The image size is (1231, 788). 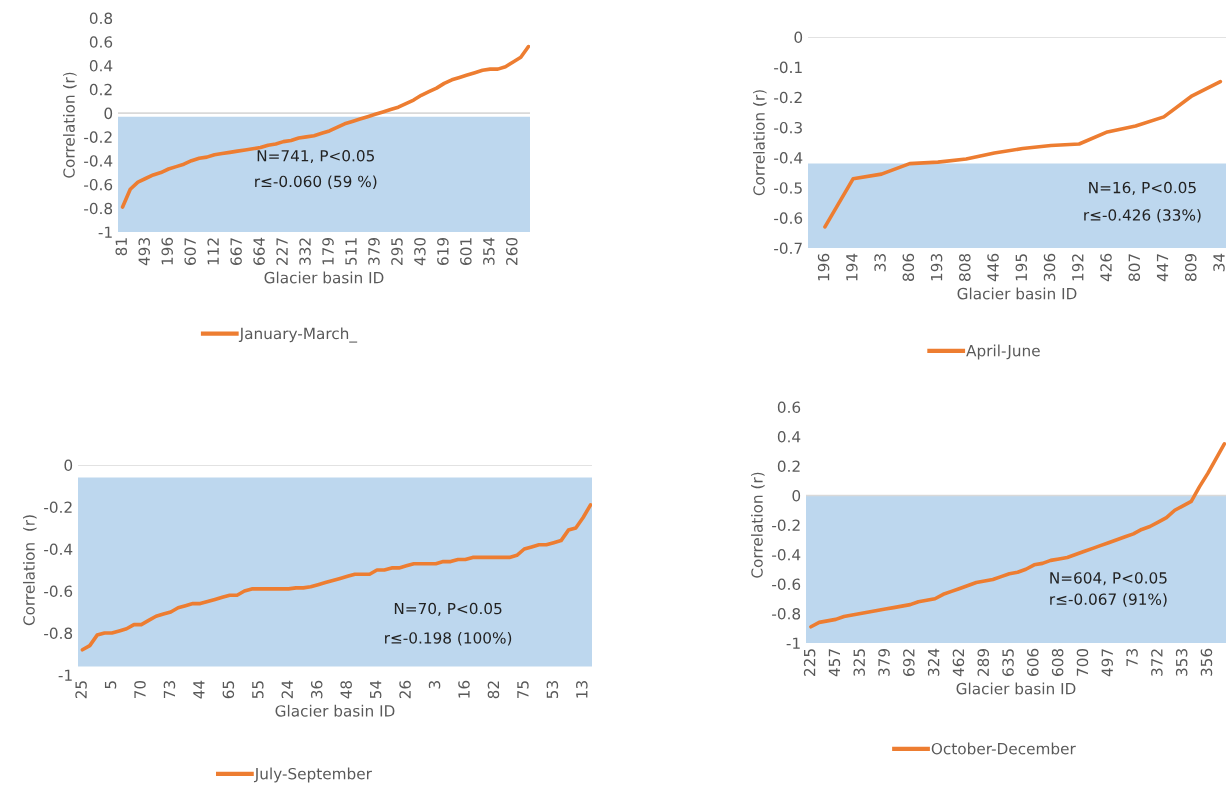 I want to click on x-tick-label: 193, so click(x=936, y=267).